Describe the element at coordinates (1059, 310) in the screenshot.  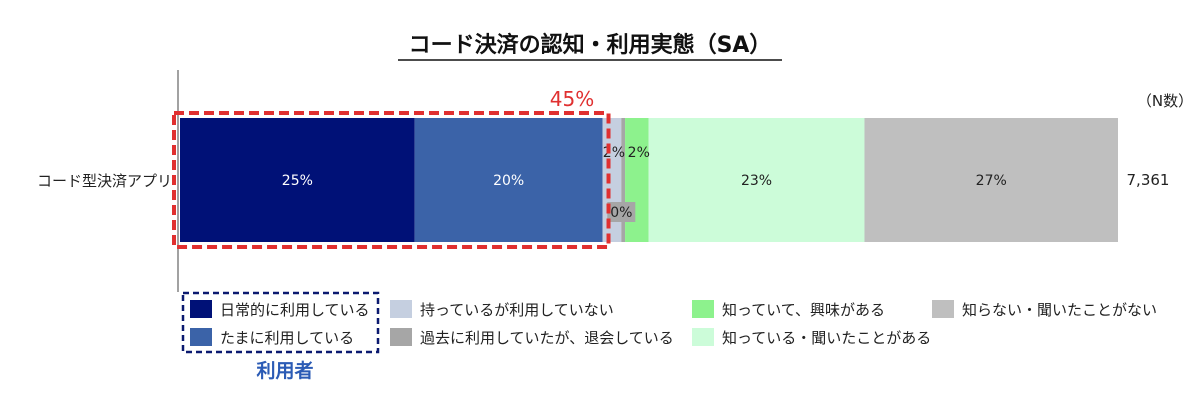
I see `legend-label-7: 知らない・聞いたことがない` at that location.